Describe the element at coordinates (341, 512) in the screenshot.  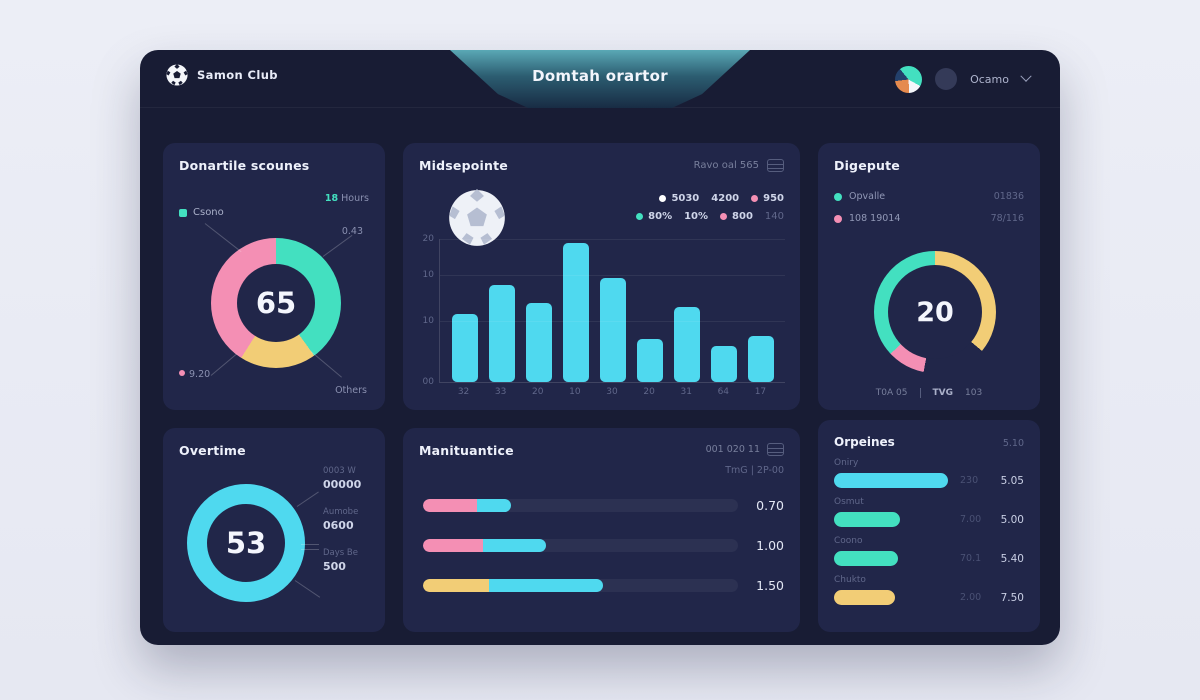
I see `stat-label: Aumobe` at that location.